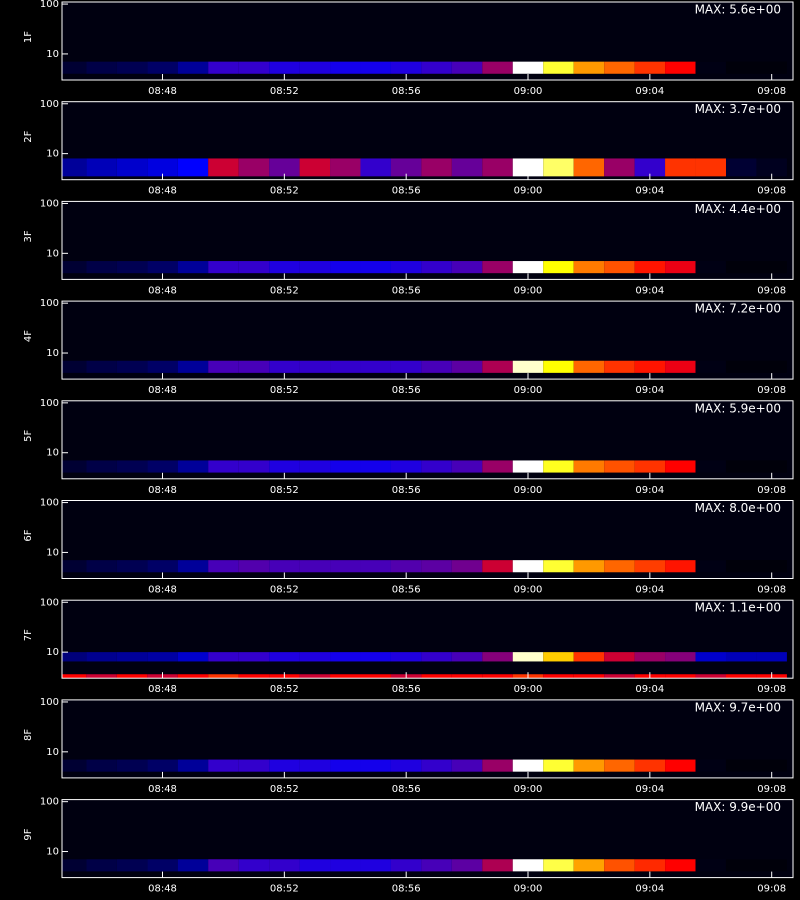 The height and width of the screenshot is (900, 800). What do you see at coordinates (28, 635) in the screenshot?
I see `y-axis-label: 7F` at bounding box center [28, 635].